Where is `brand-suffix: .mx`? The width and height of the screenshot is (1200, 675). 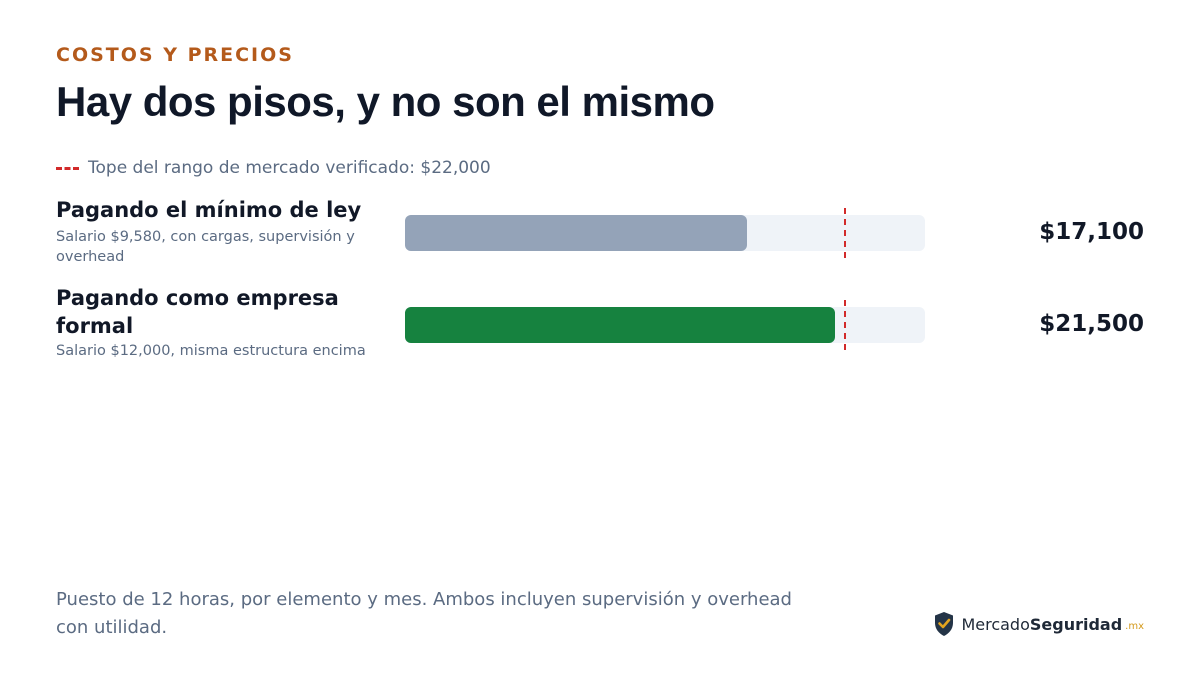
brand-suffix: .mx is located at coordinates (1134, 626).